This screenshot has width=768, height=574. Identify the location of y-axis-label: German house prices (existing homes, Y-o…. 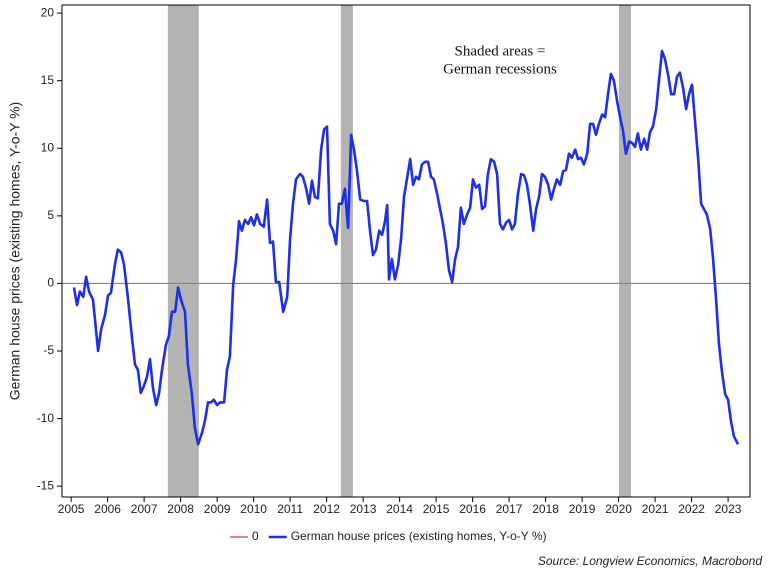
(15, 251).